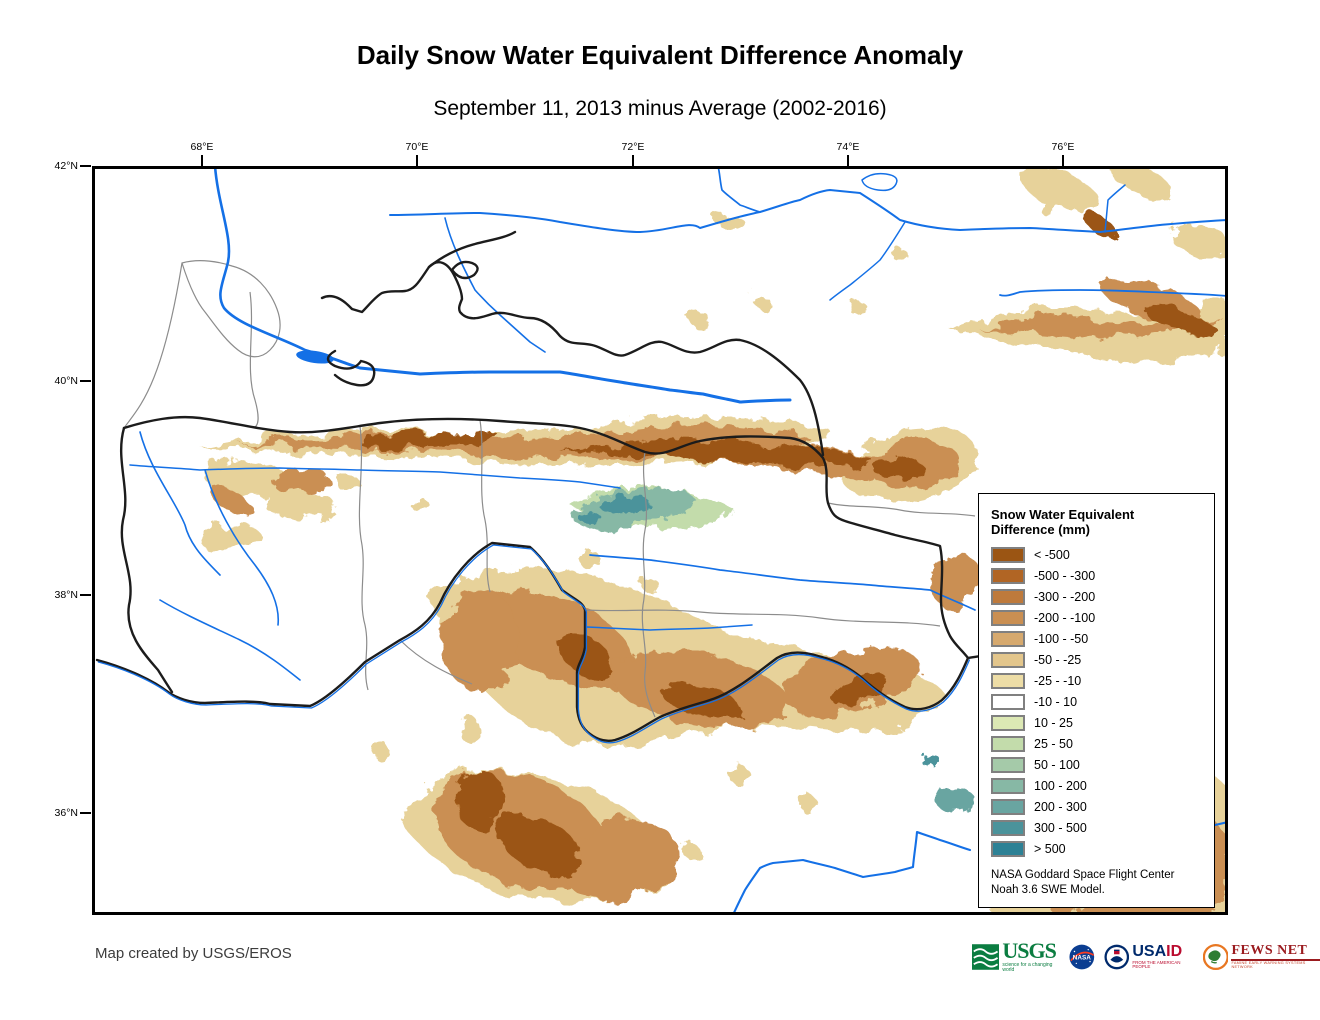 The image size is (1320, 1020). Describe the element at coordinates (1060, 806) in the screenshot. I see `legend-range-label: 200 - 300` at that location.